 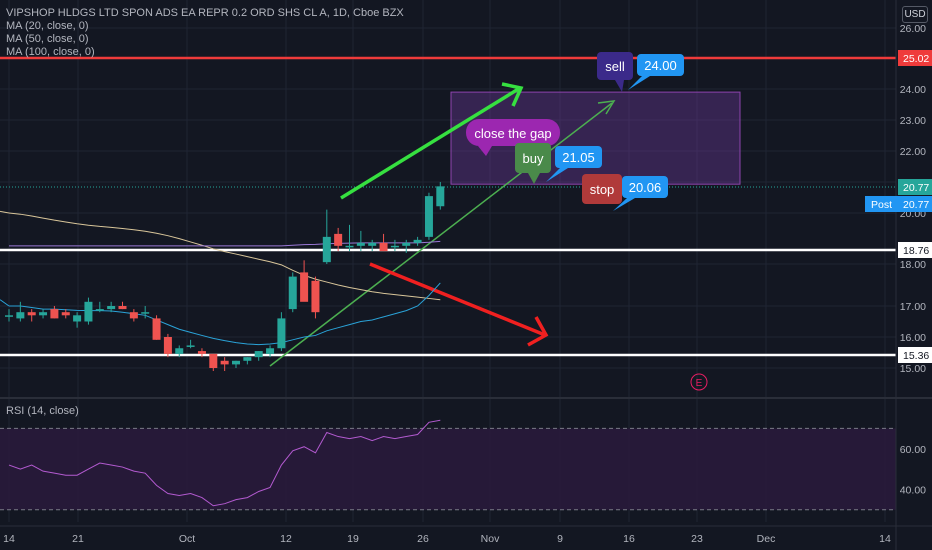 I want to click on price-tag-label: 18.76, so click(x=916, y=251).